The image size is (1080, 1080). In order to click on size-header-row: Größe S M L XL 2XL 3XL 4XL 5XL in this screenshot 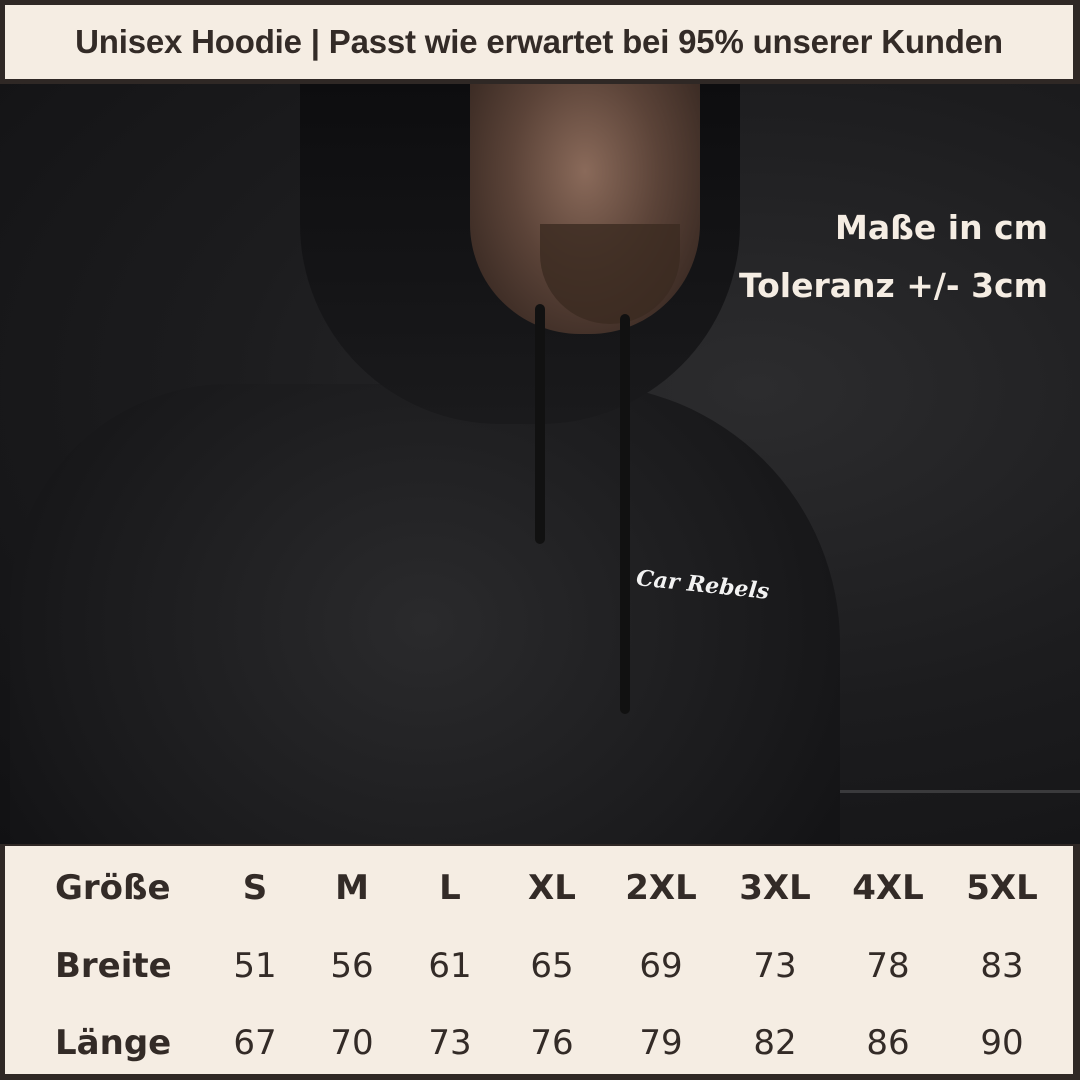, I will do `click(539, 888)`.